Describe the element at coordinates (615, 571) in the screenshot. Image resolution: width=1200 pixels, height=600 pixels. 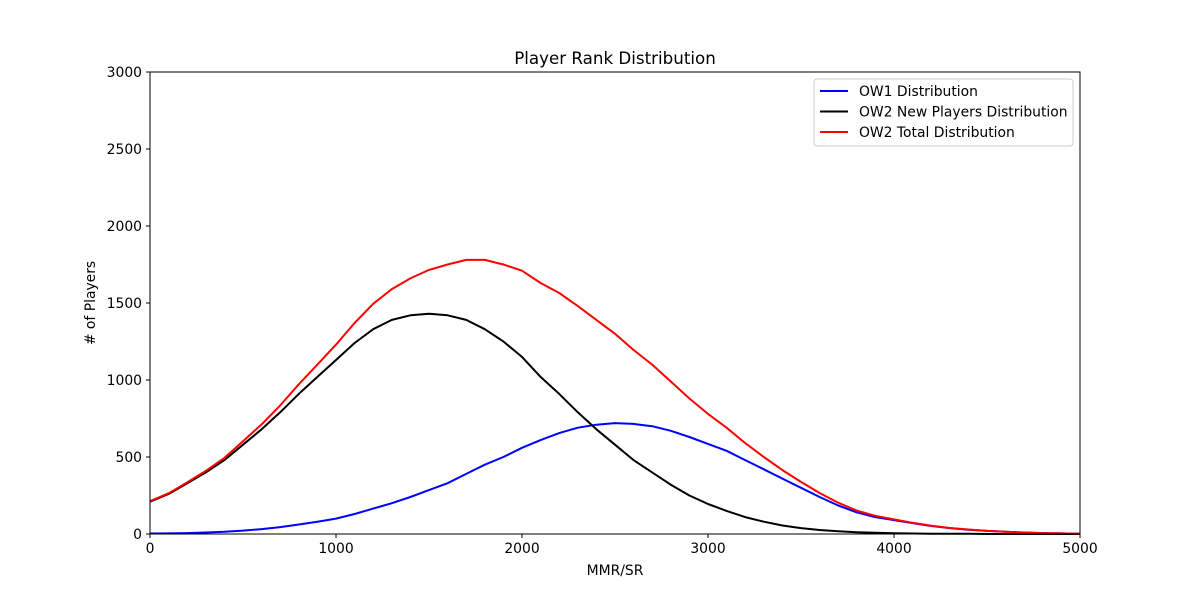
I see `x-axis-label: MMR/SR` at that location.